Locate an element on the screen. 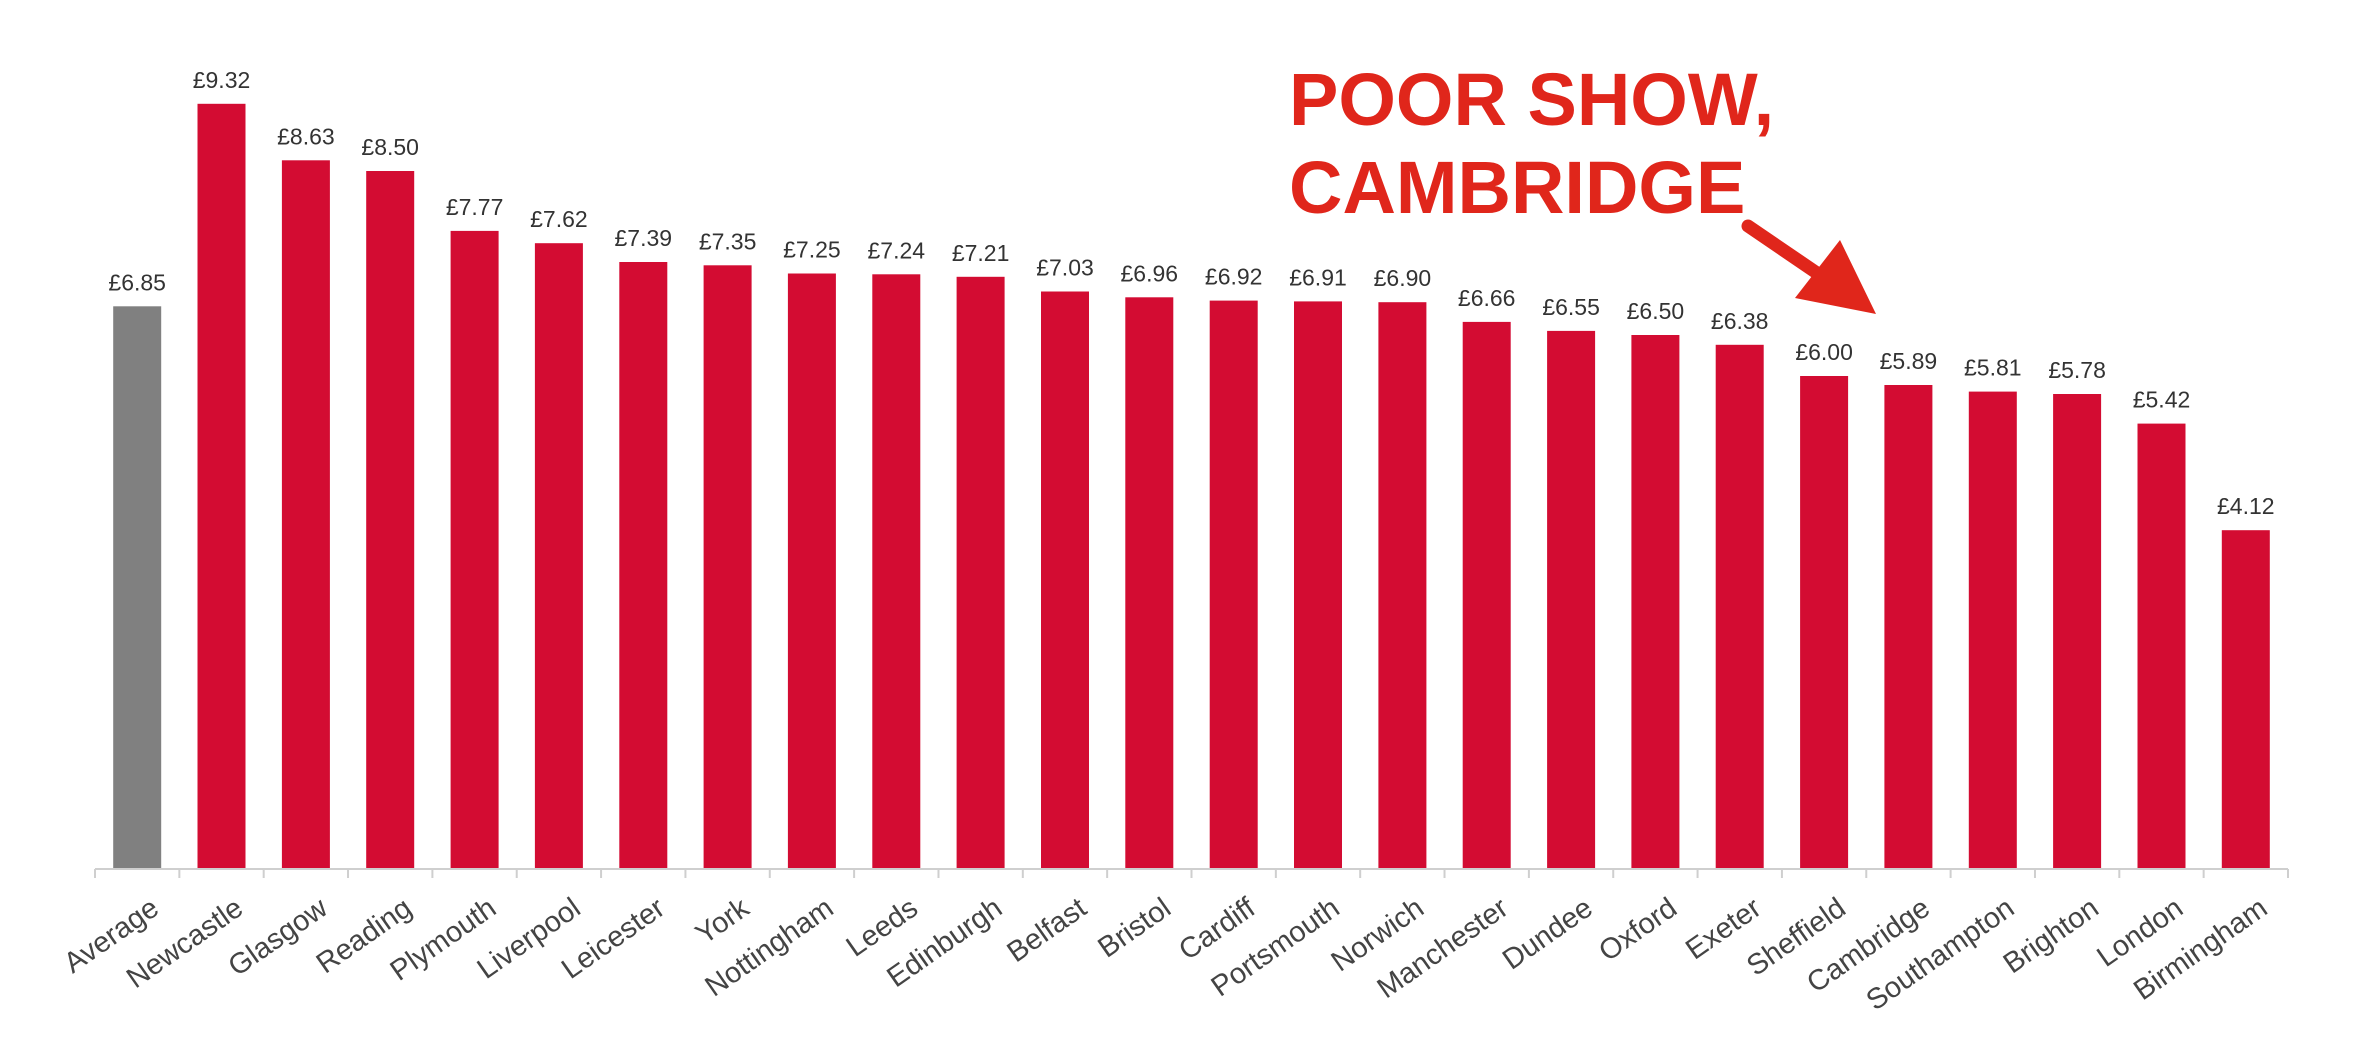 The width and height of the screenshot is (2376, 1058). bar-belfast is located at coordinates (1065, 579).